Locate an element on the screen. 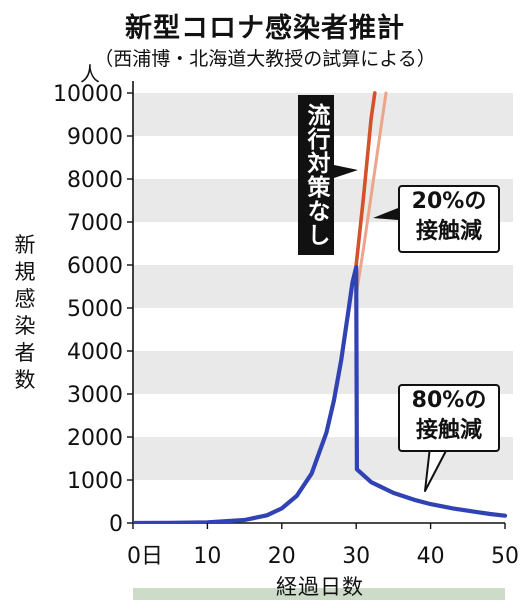 The width and height of the screenshot is (530, 610). y-tick-label: 6000 is located at coordinates (95, 266).